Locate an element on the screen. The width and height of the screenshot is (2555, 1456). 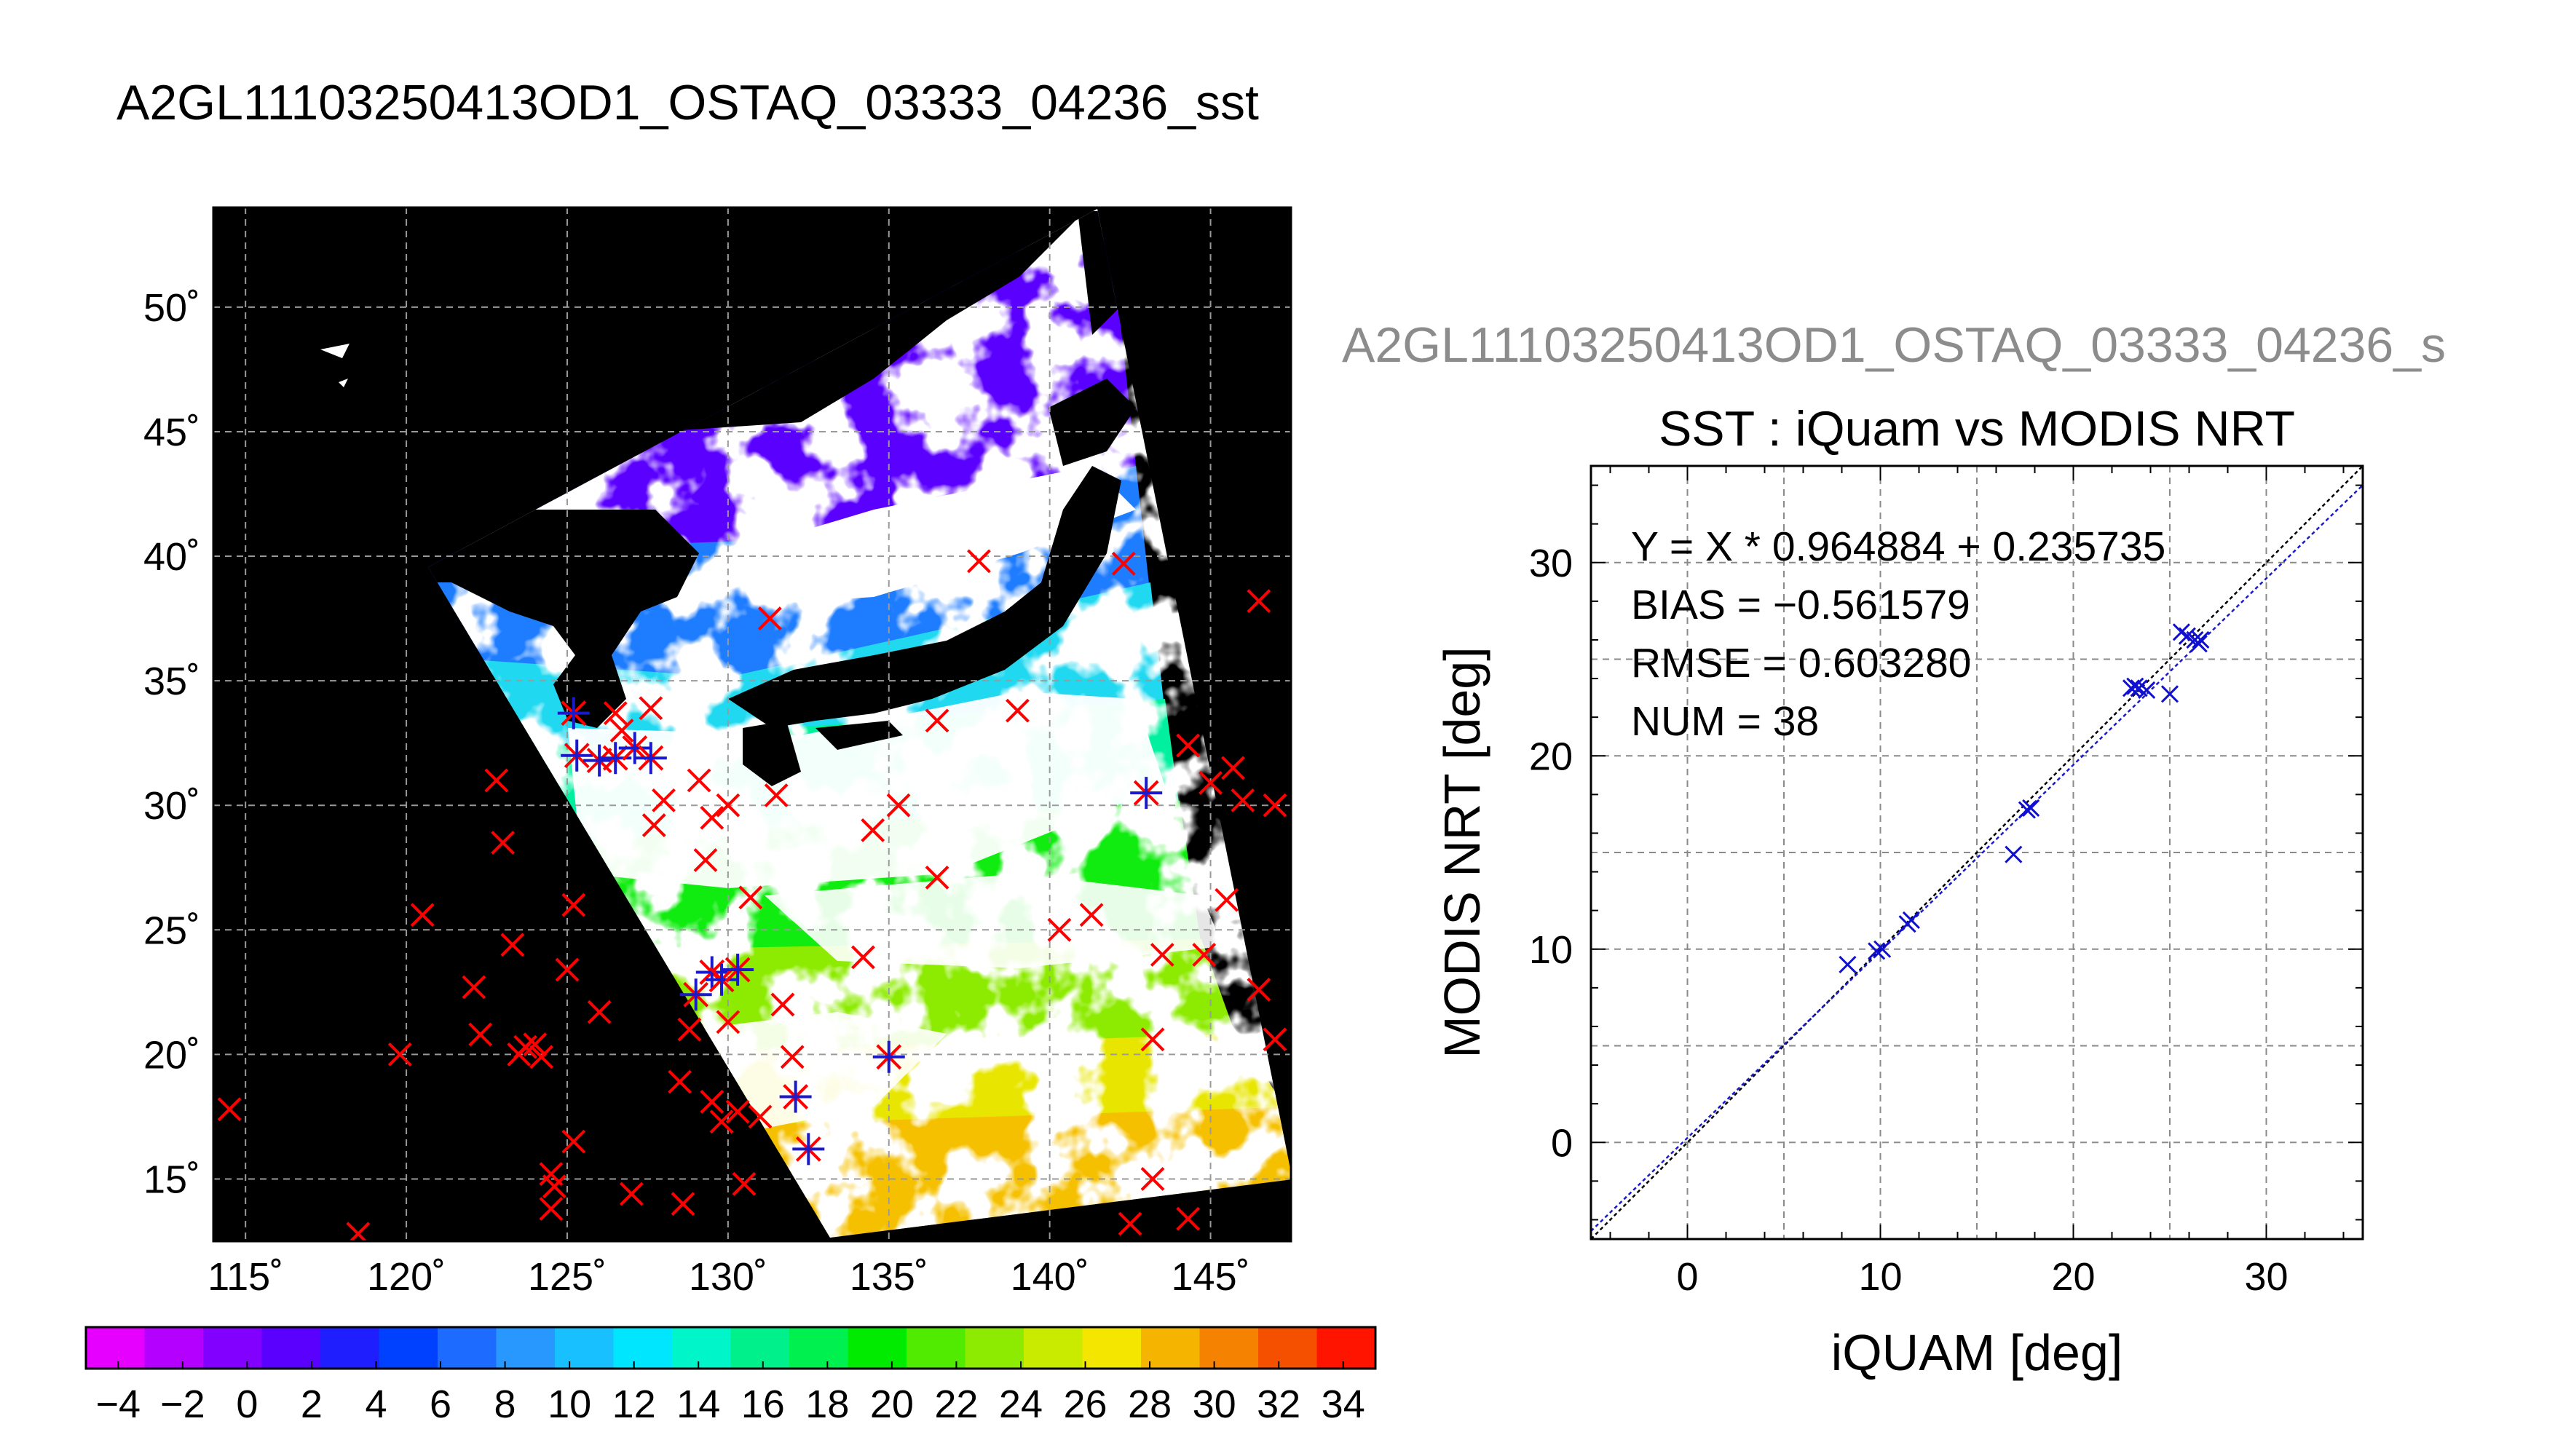
colorbar-frame is located at coordinates (730, 1348).